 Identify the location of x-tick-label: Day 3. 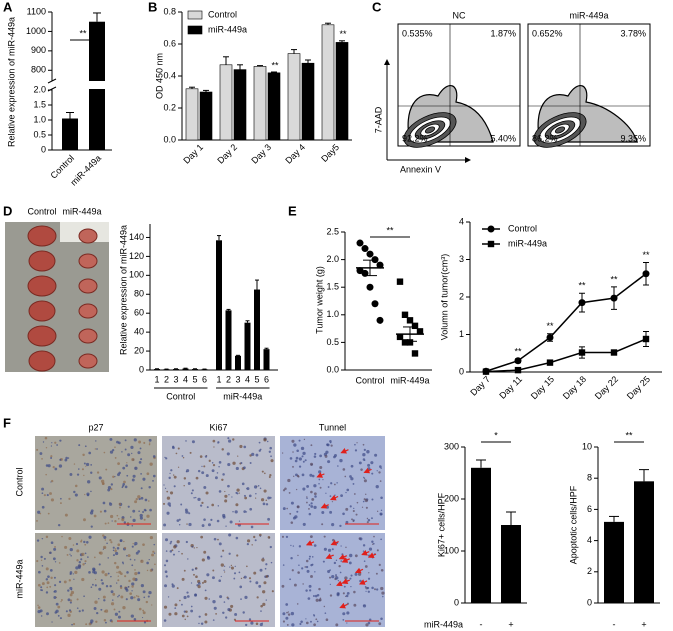
(261, 154).